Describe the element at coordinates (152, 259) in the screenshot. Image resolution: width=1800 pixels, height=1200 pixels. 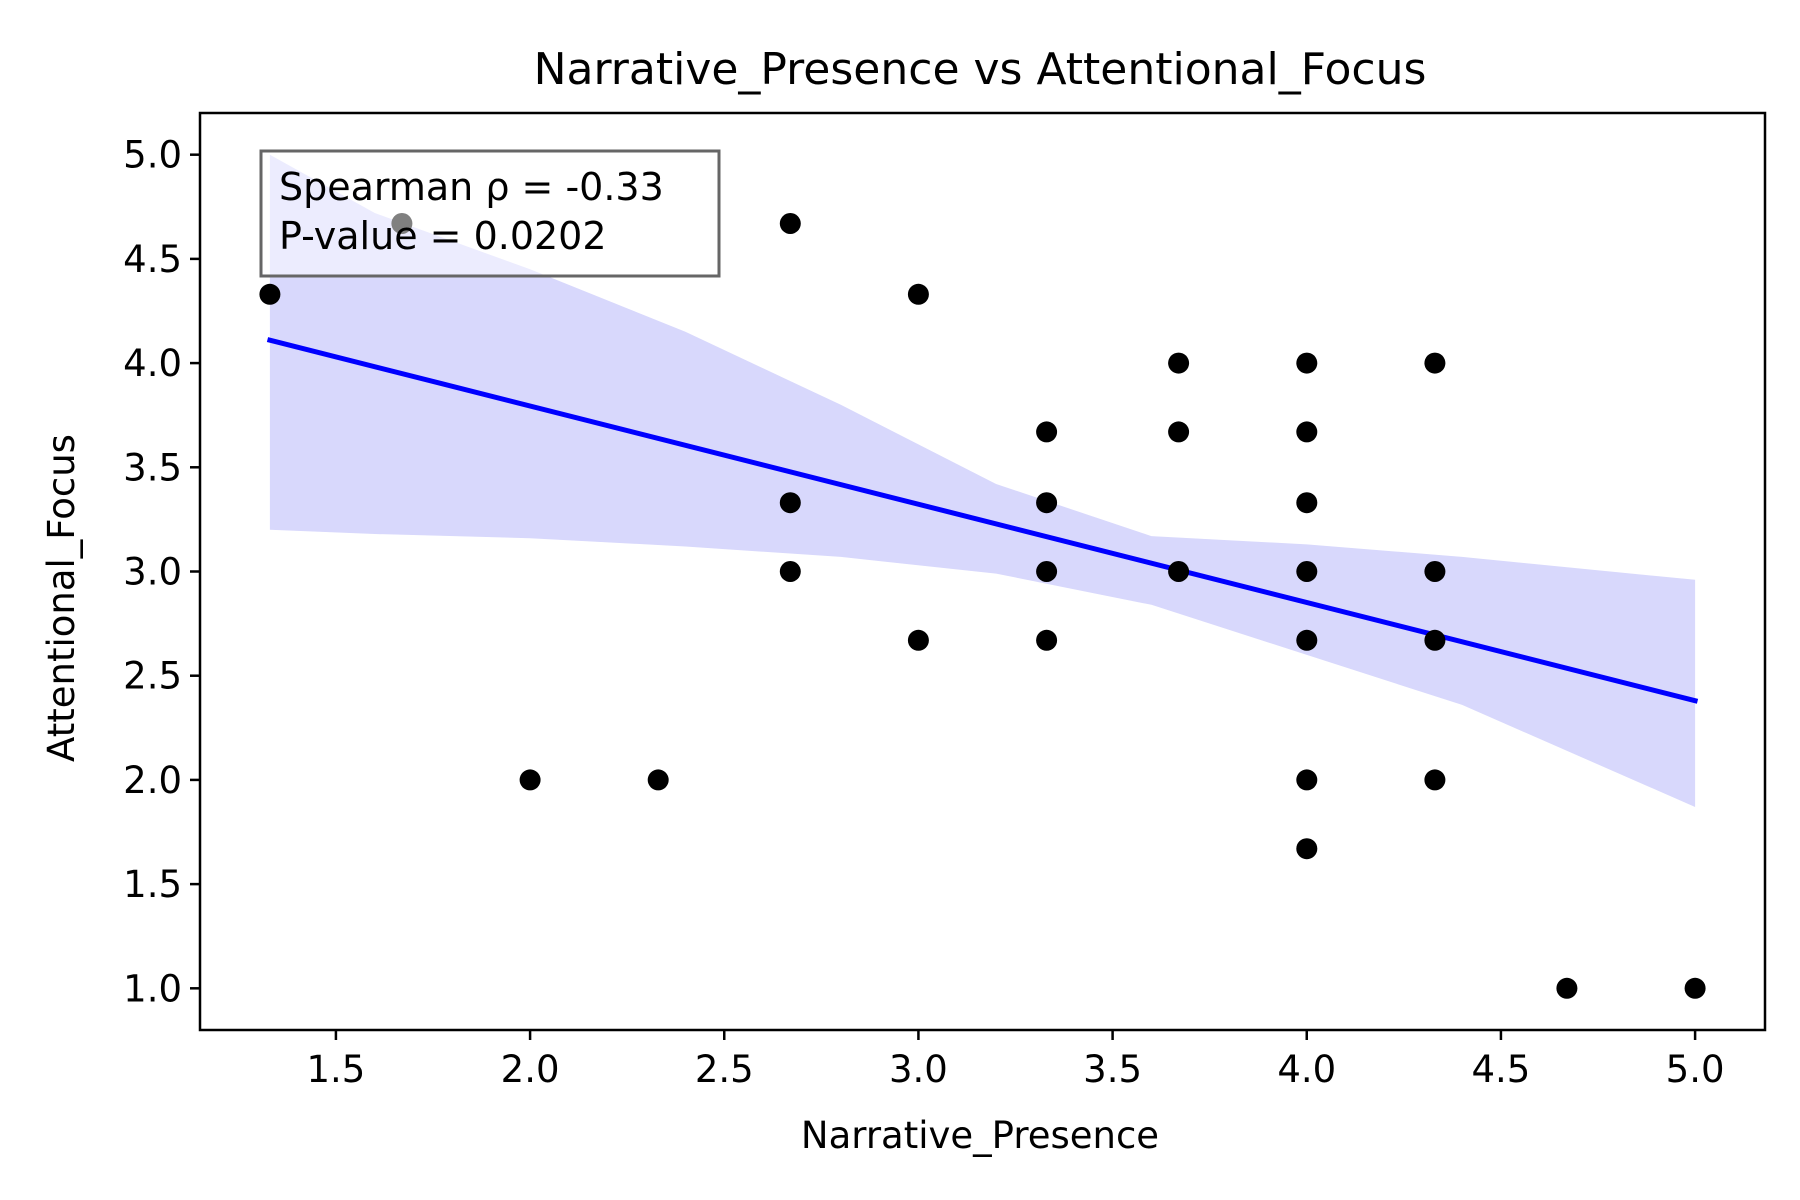
I see `y-tick-label: 4.5` at that location.